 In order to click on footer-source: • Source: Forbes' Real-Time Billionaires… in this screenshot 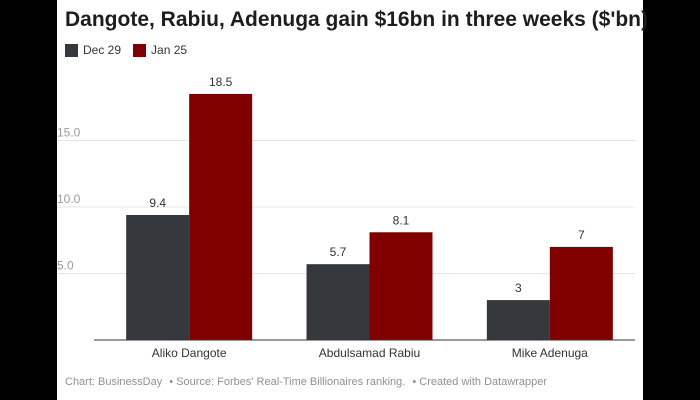, I will do `click(287, 382)`.